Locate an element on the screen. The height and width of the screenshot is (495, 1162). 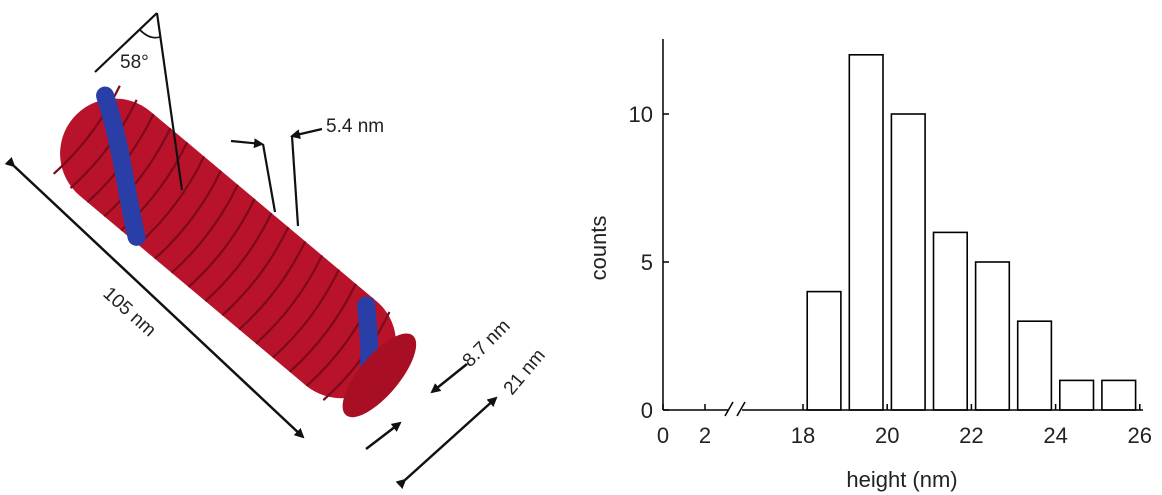
x-ticks: 0 2 18 20 22 24 26 is located at coordinates (904, 426).